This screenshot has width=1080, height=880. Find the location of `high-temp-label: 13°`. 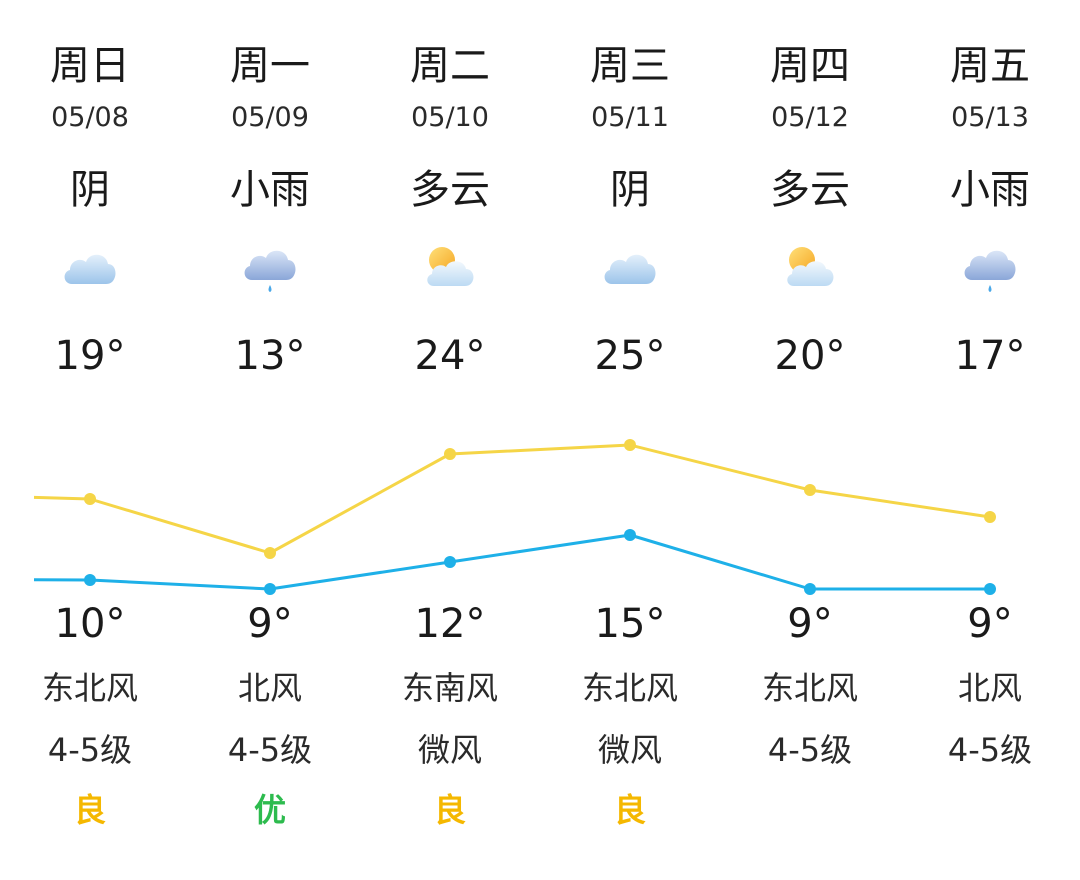

high-temp-label: 13° is located at coordinates (270, 356).